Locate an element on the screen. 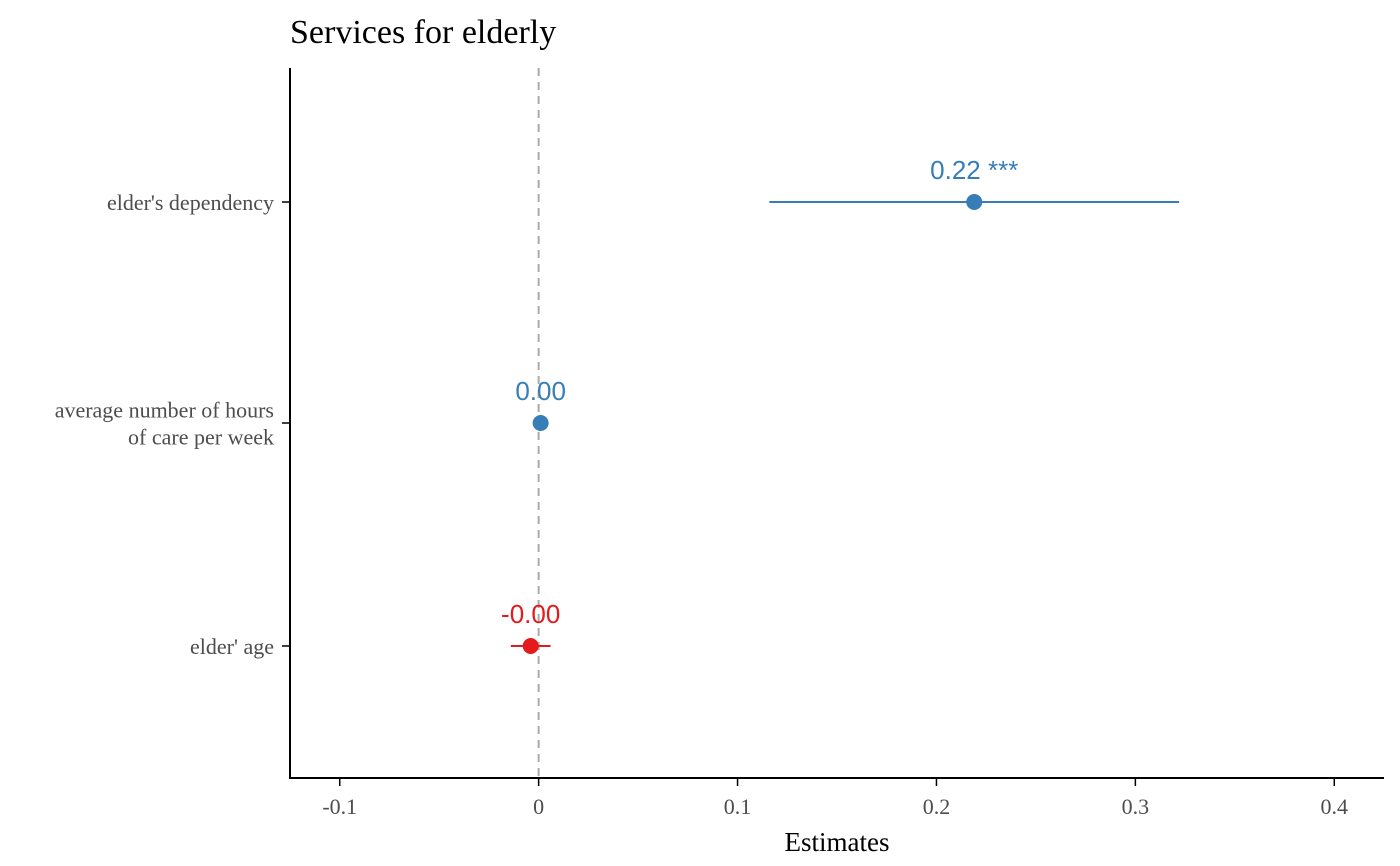 The height and width of the screenshot is (866, 1400). x-tick-label: 0.1 is located at coordinates (738, 806).